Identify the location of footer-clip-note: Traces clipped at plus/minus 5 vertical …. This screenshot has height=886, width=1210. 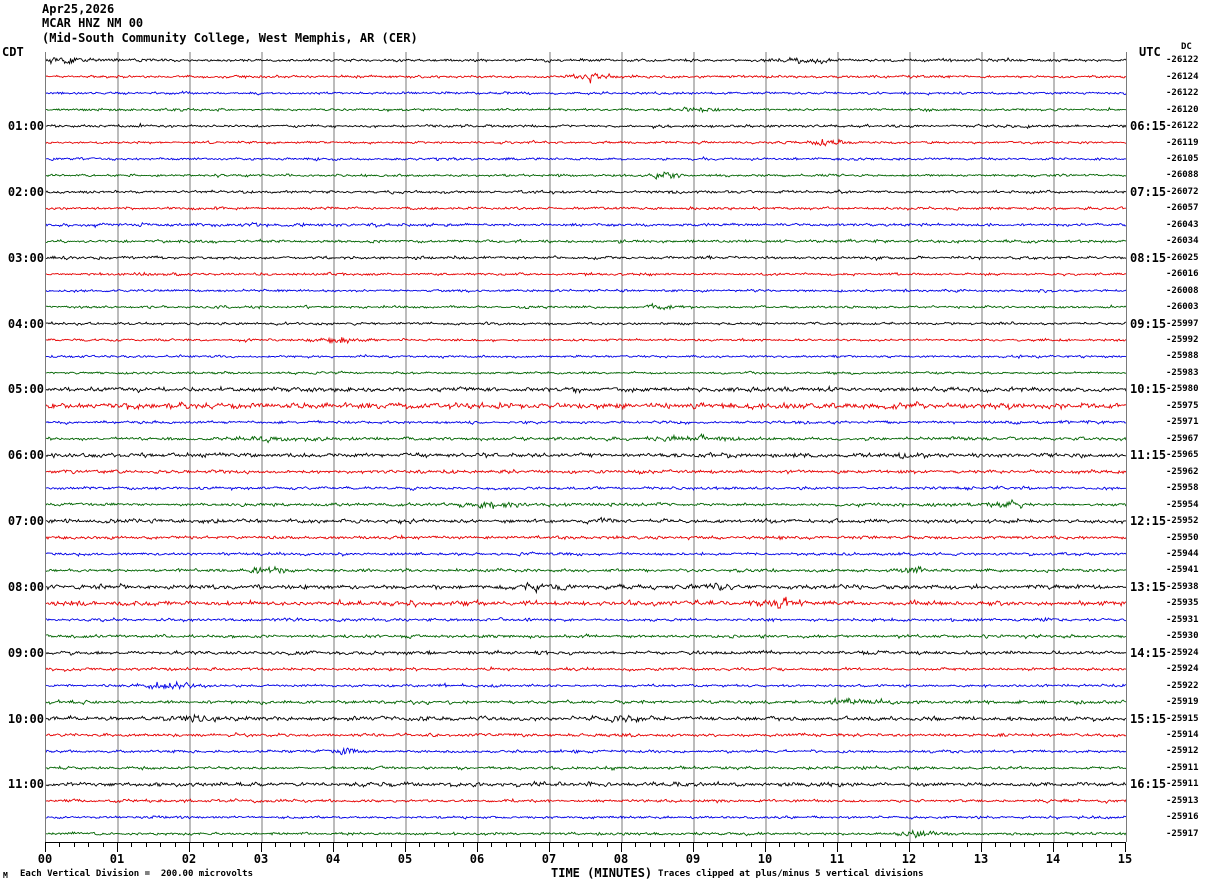
(791, 874).